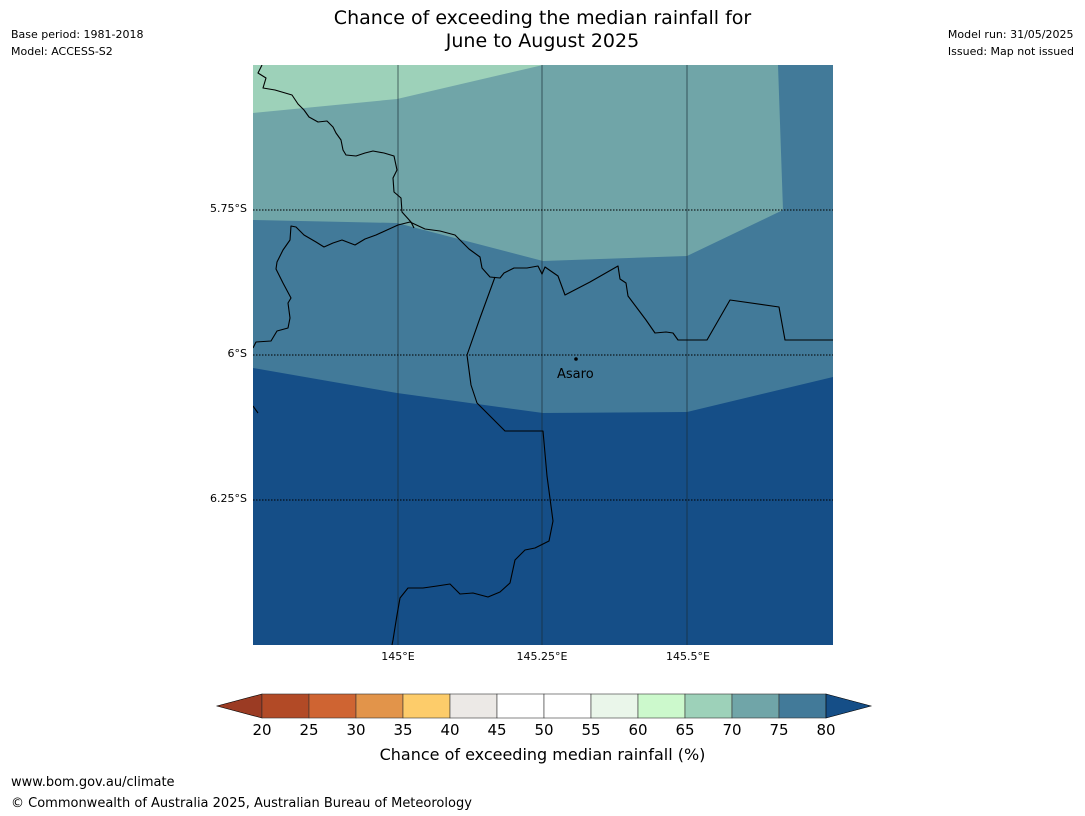 This screenshot has width=1085, height=816. Describe the element at coordinates (542, 656) in the screenshot. I see `lon-label-145-25: 145.25°E` at that location.